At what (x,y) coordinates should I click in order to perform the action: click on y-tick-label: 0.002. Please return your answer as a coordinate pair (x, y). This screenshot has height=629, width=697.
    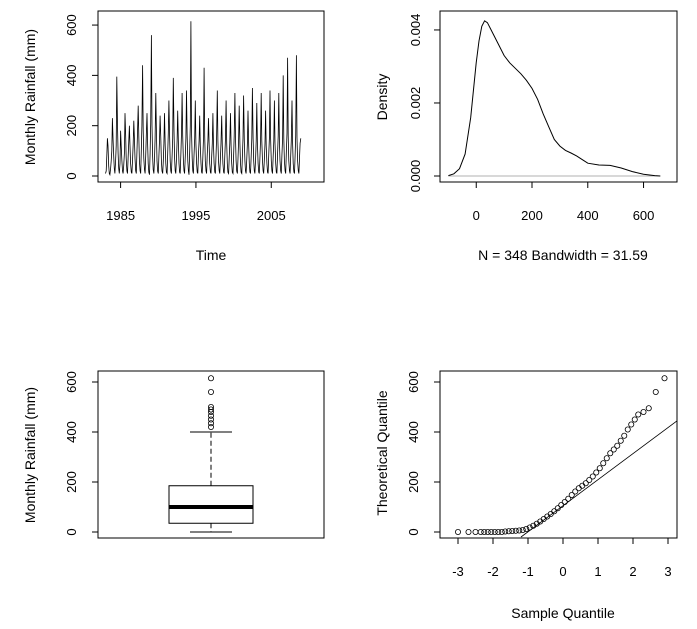
    Looking at the image, I should click on (415, 103).